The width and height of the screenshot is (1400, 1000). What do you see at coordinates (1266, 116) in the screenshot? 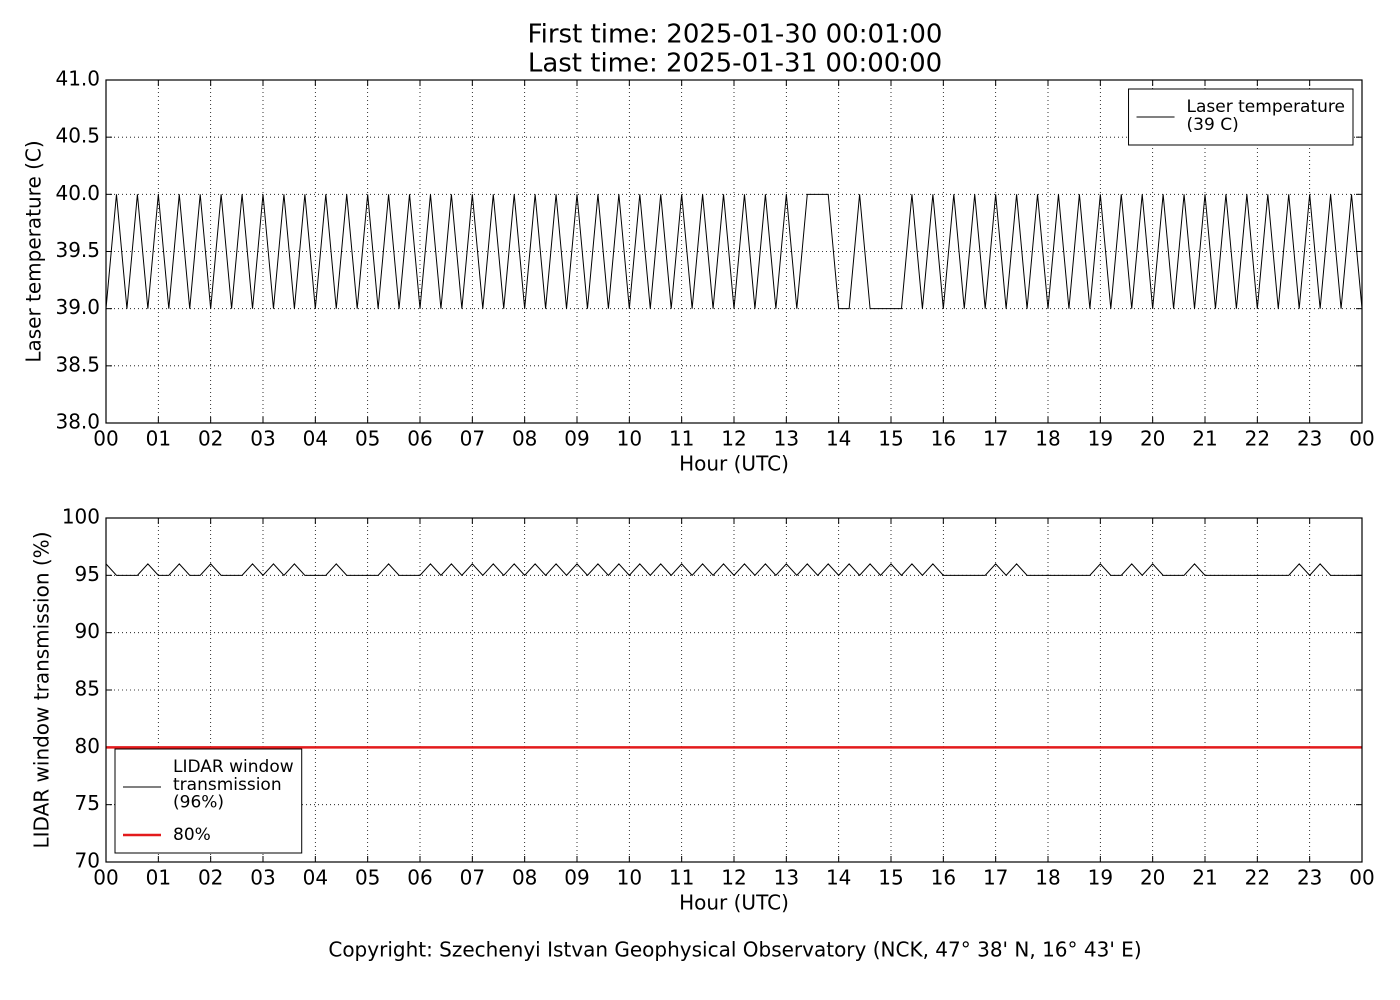
I see `legend-label: Laser temperature (39 C)` at bounding box center [1266, 116].